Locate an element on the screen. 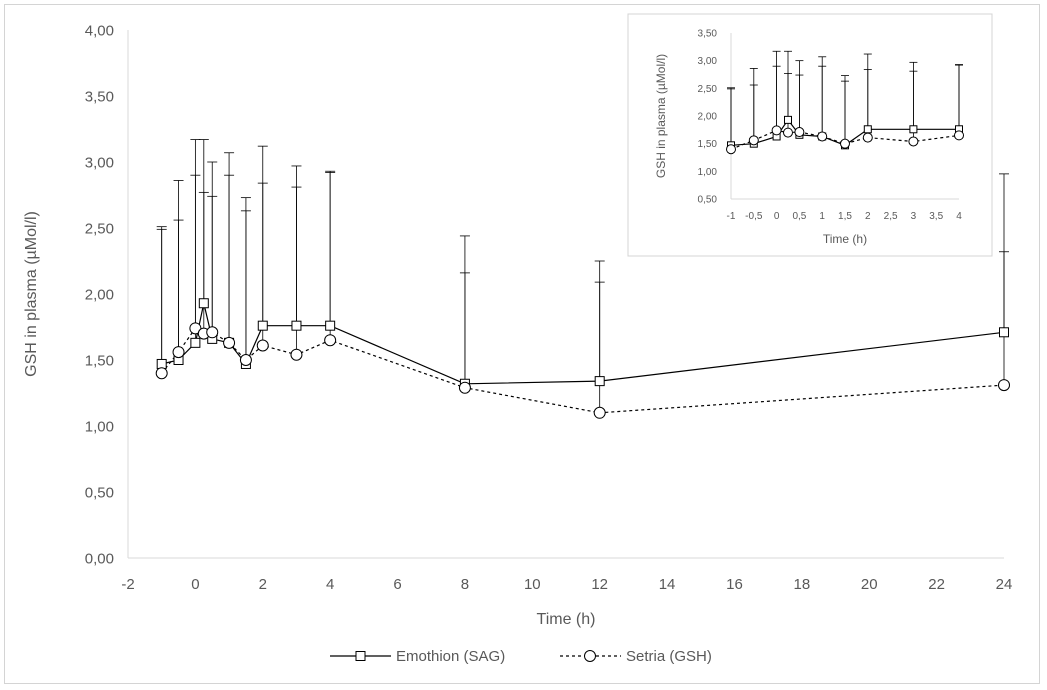  main-x-tick-label: 10 is located at coordinates (532, 584).